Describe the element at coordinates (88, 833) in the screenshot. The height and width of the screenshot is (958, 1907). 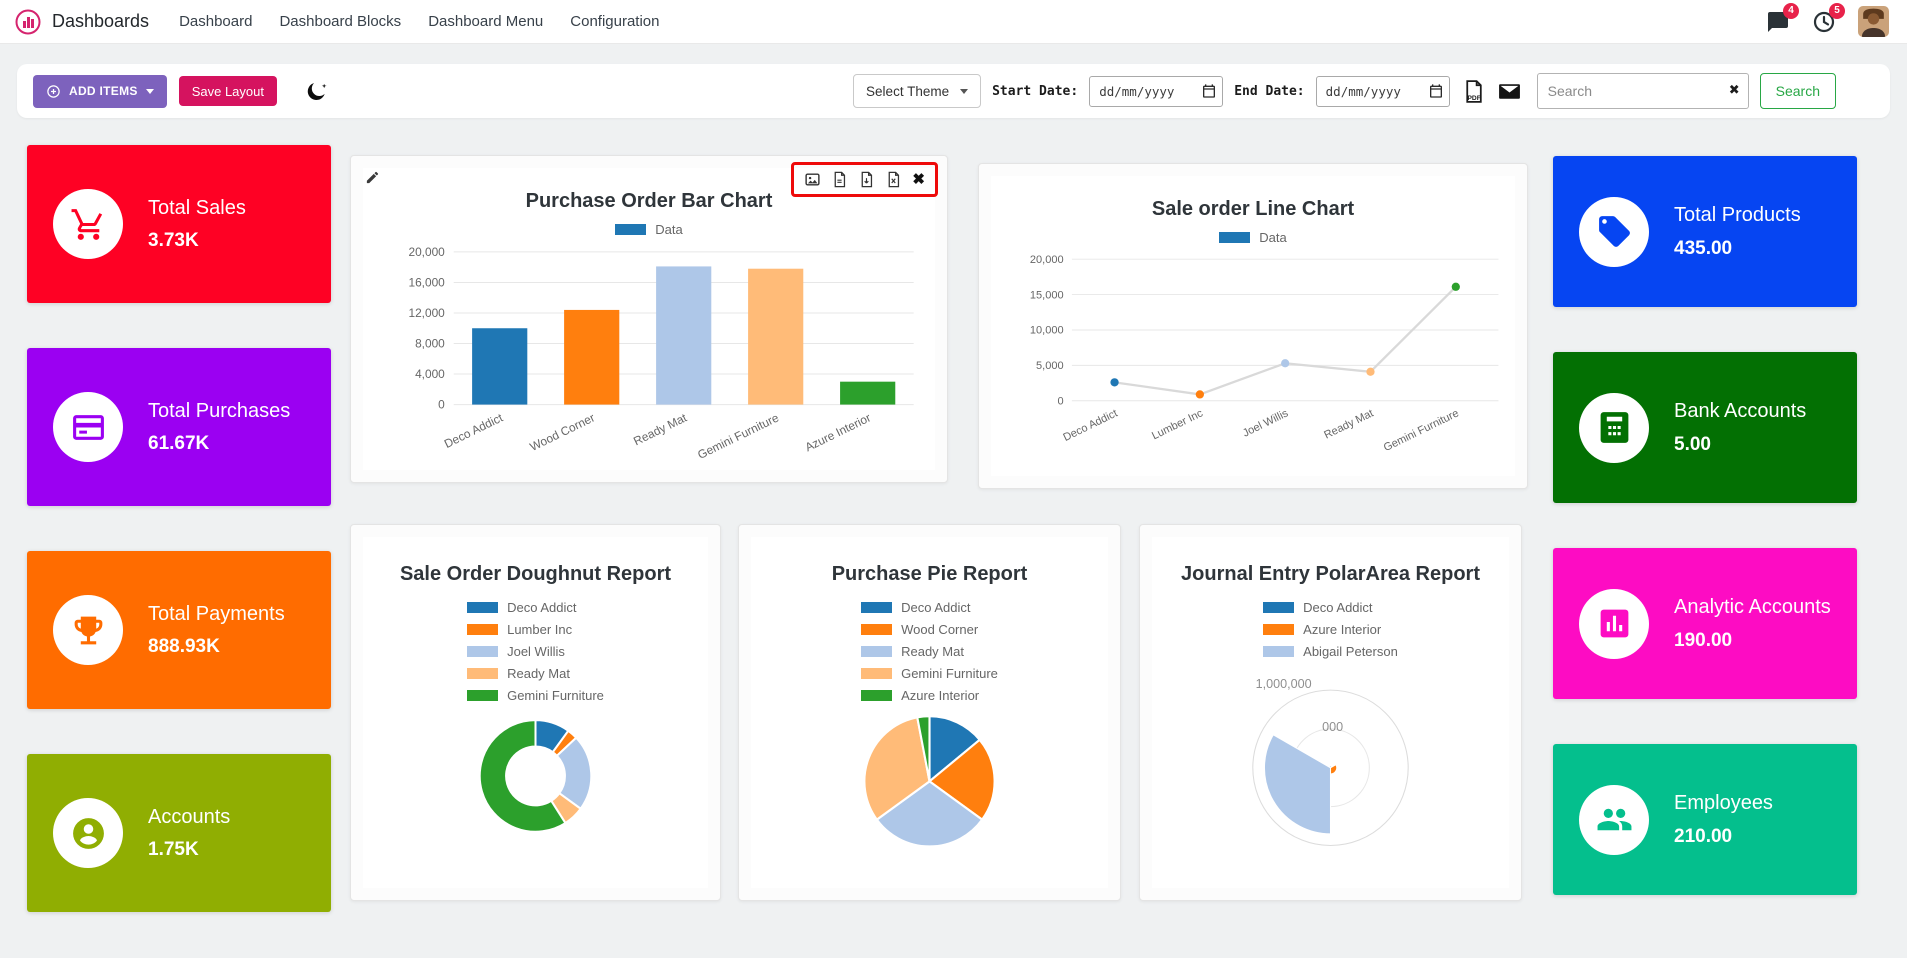
I see `user-circle-icon` at that location.